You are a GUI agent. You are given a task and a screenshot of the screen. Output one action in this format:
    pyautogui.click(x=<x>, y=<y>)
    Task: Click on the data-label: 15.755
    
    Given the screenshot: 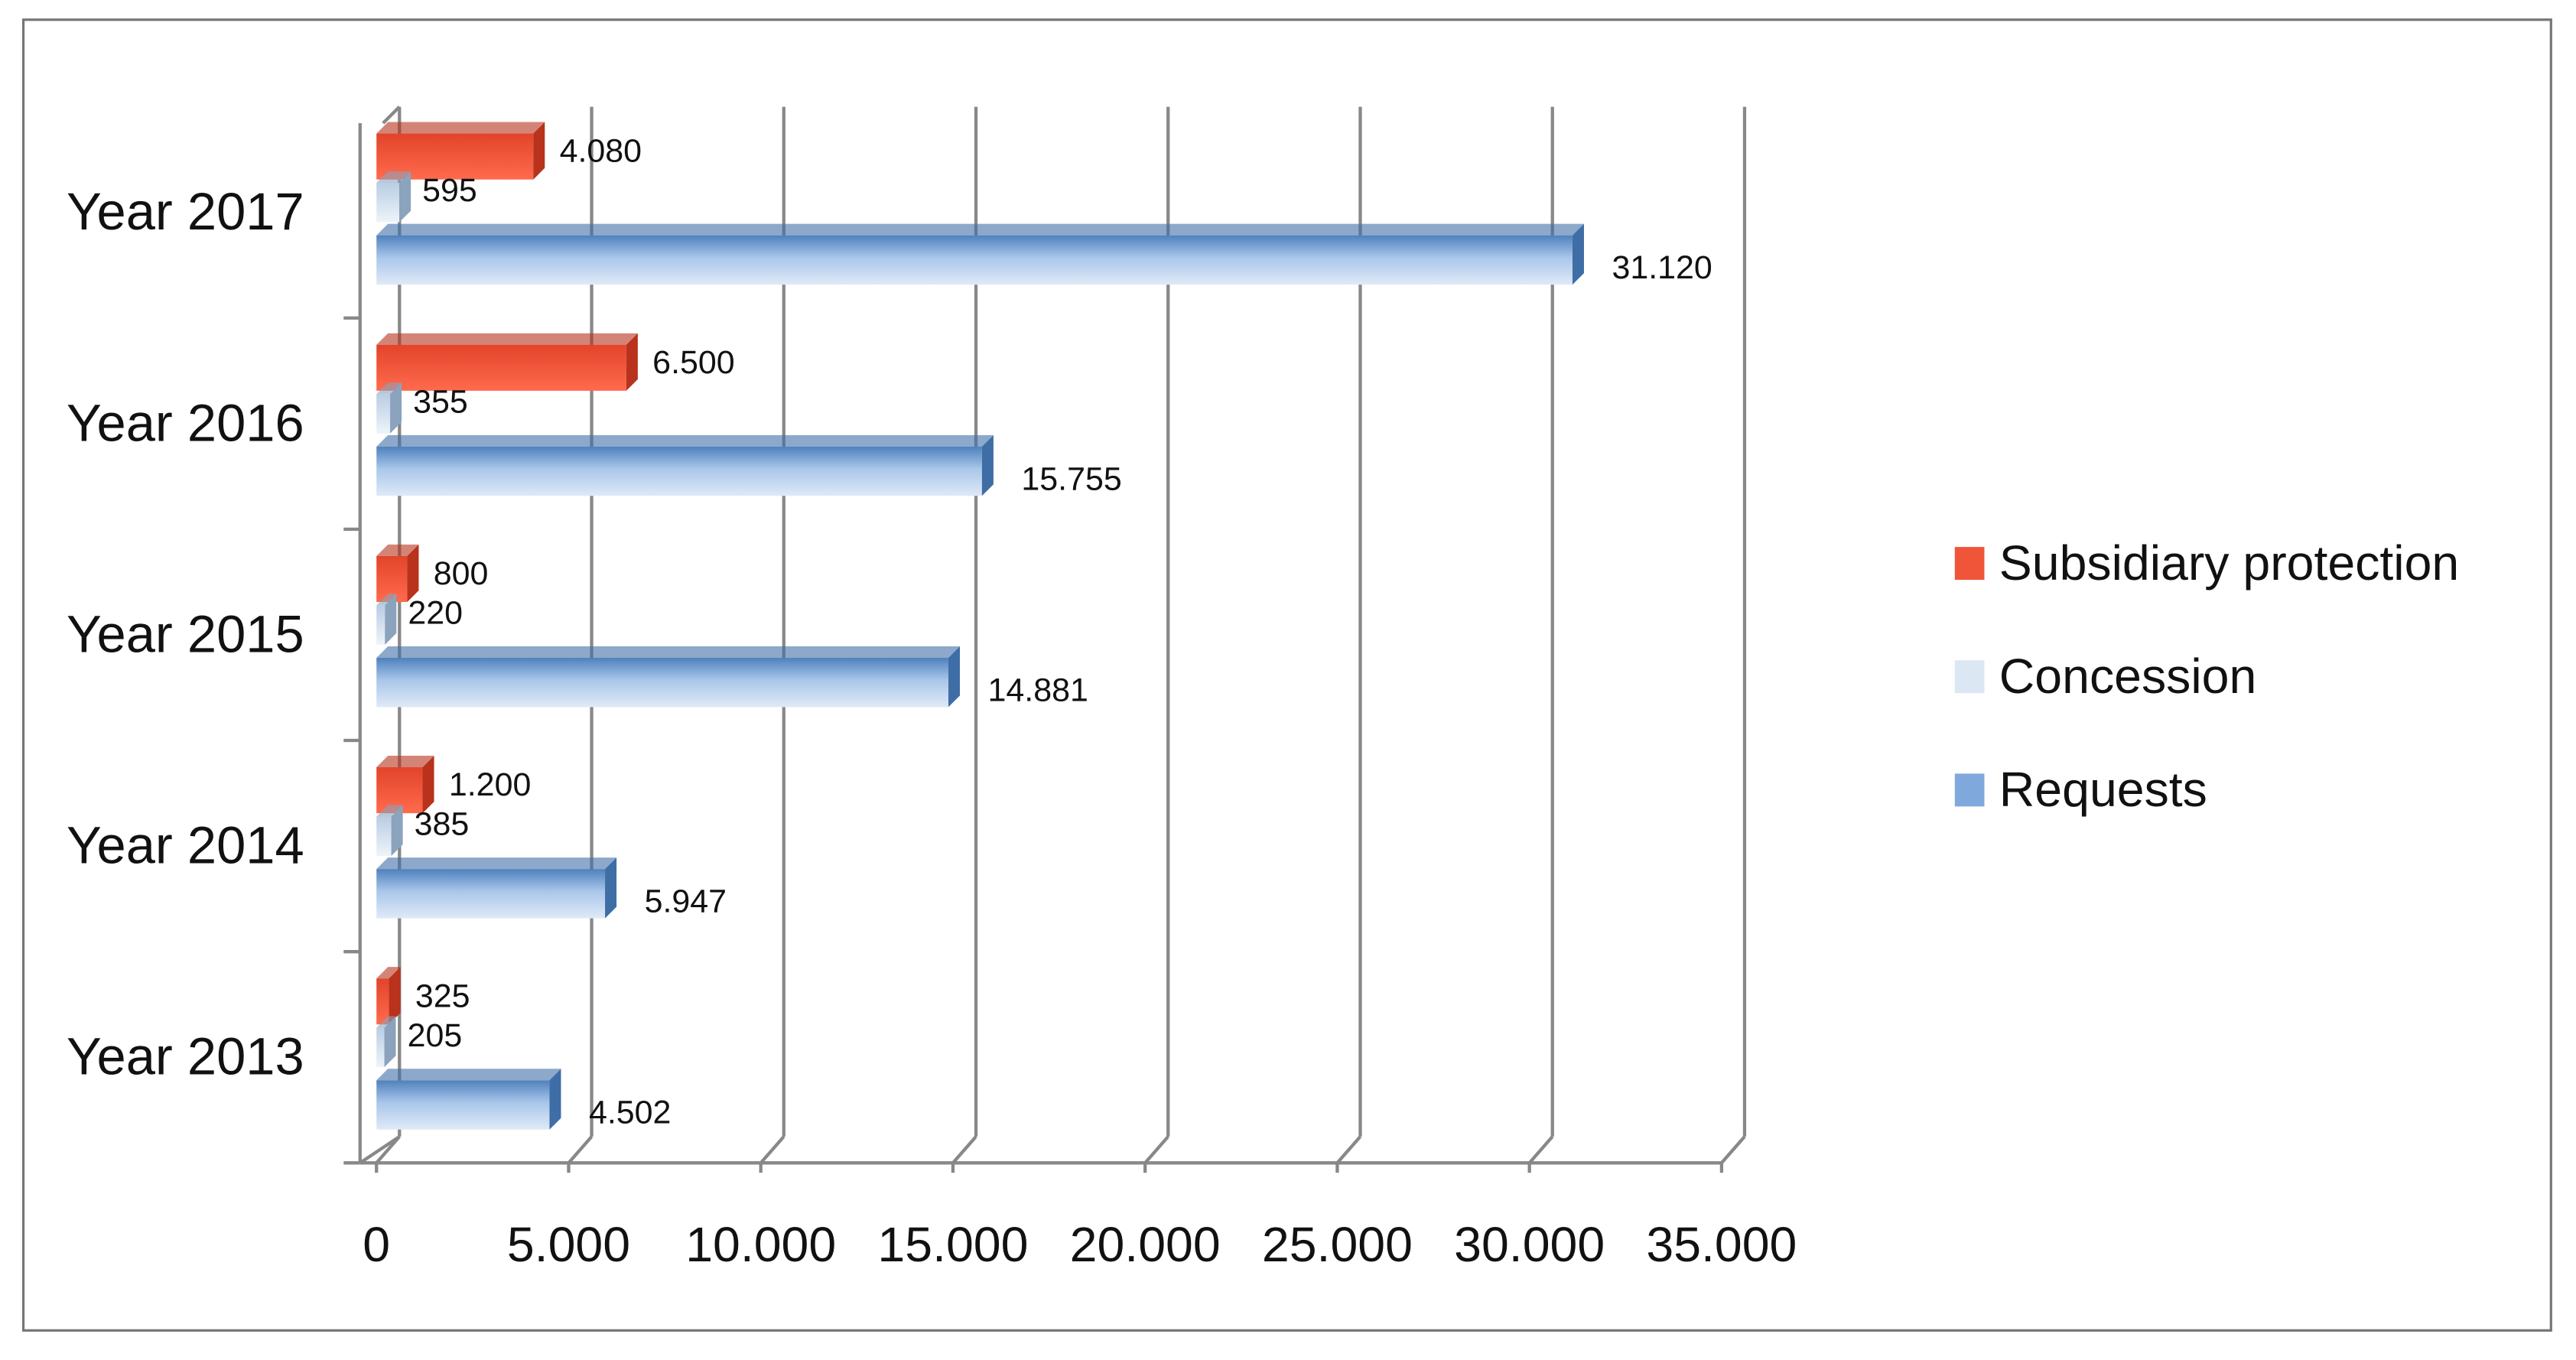 What is the action you would take?
    pyautogui.click(x=1071, y=479)
    